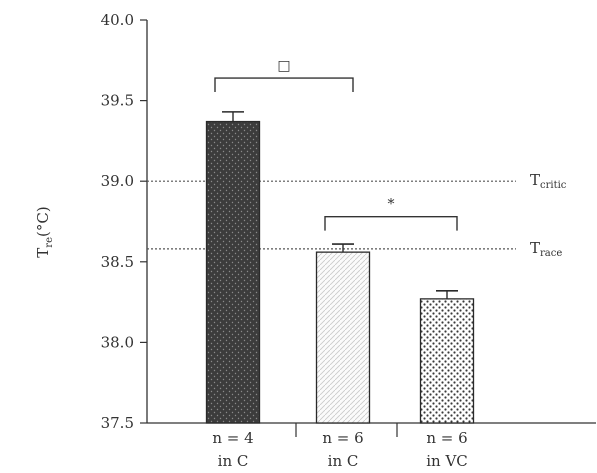 The height and width of the screenshot is (473, 597). Describe the element at coordinates (336, 144) in the screenshot. I see `significance-brackets: □*` at that location.